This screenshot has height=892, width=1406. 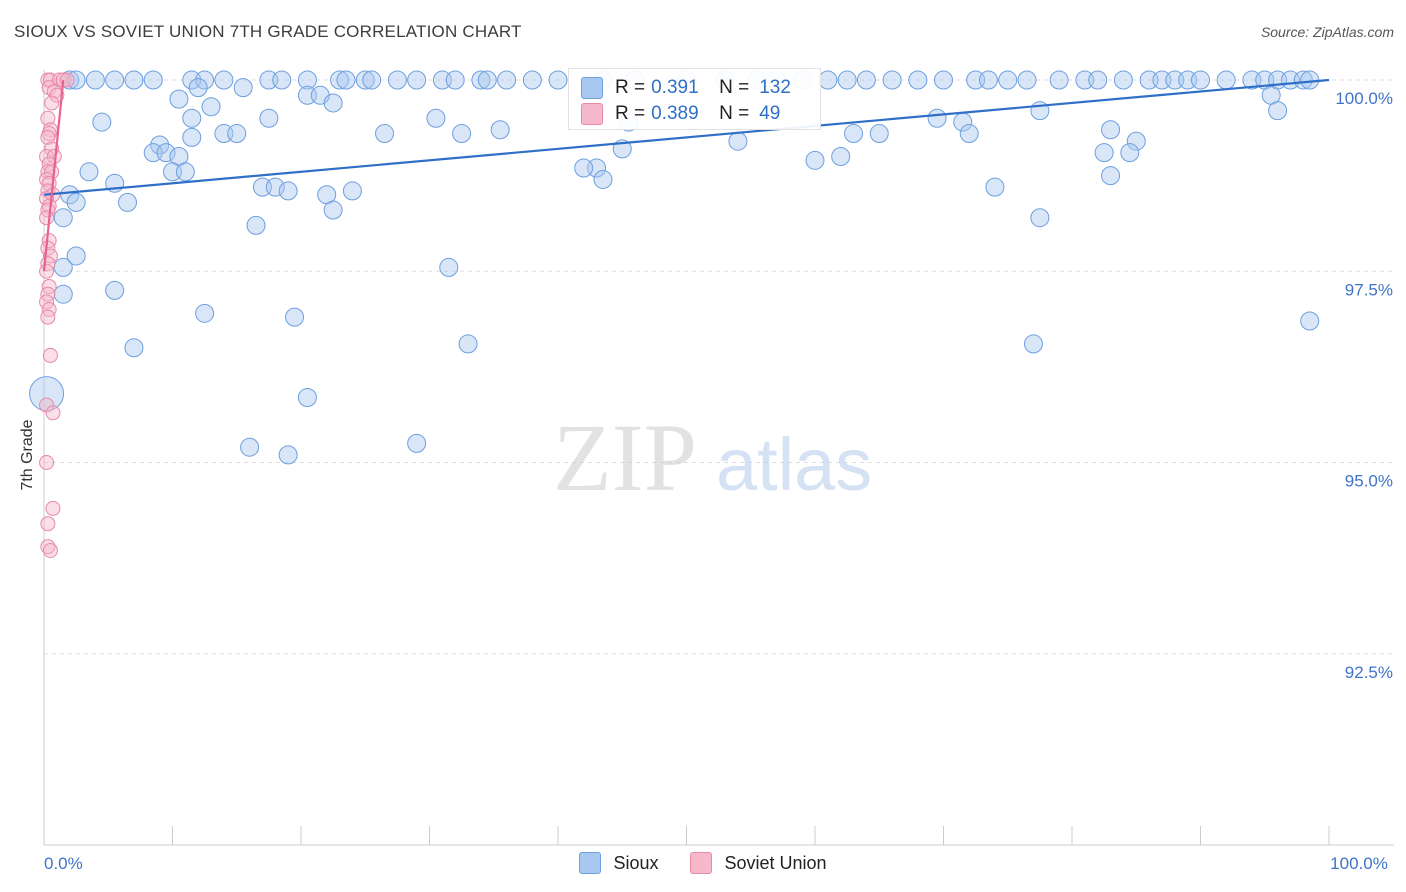 I want to click on sioux-n-value: 132, so click(x=775, y=87).